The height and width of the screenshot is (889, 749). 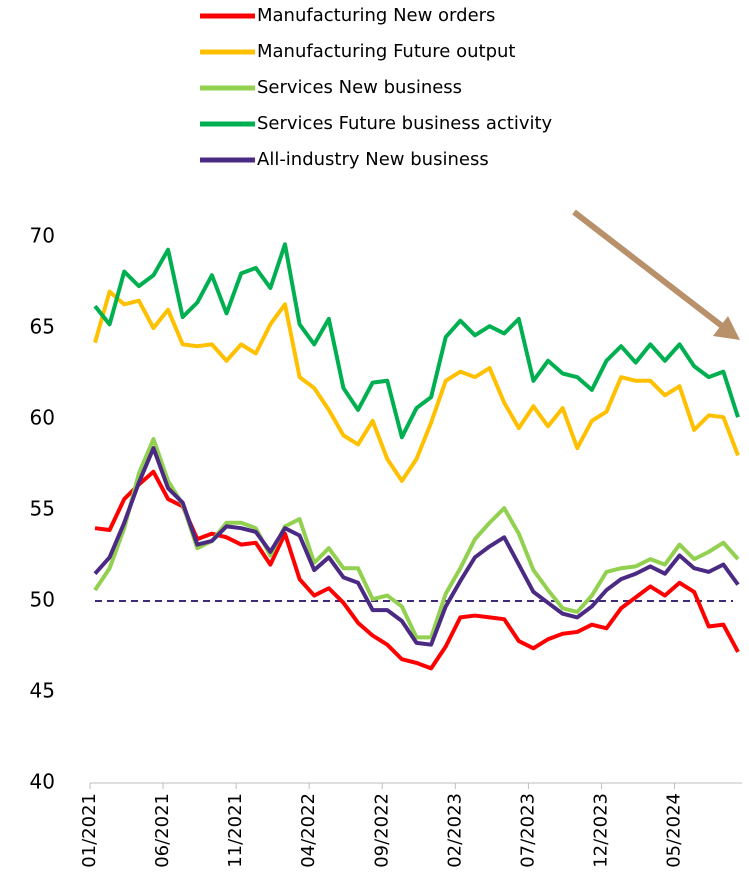 What do you see at coordinates (381, 830) in the screenshot?
I see `x-tick-label: 09/2022` at bounding box center [381, 830].